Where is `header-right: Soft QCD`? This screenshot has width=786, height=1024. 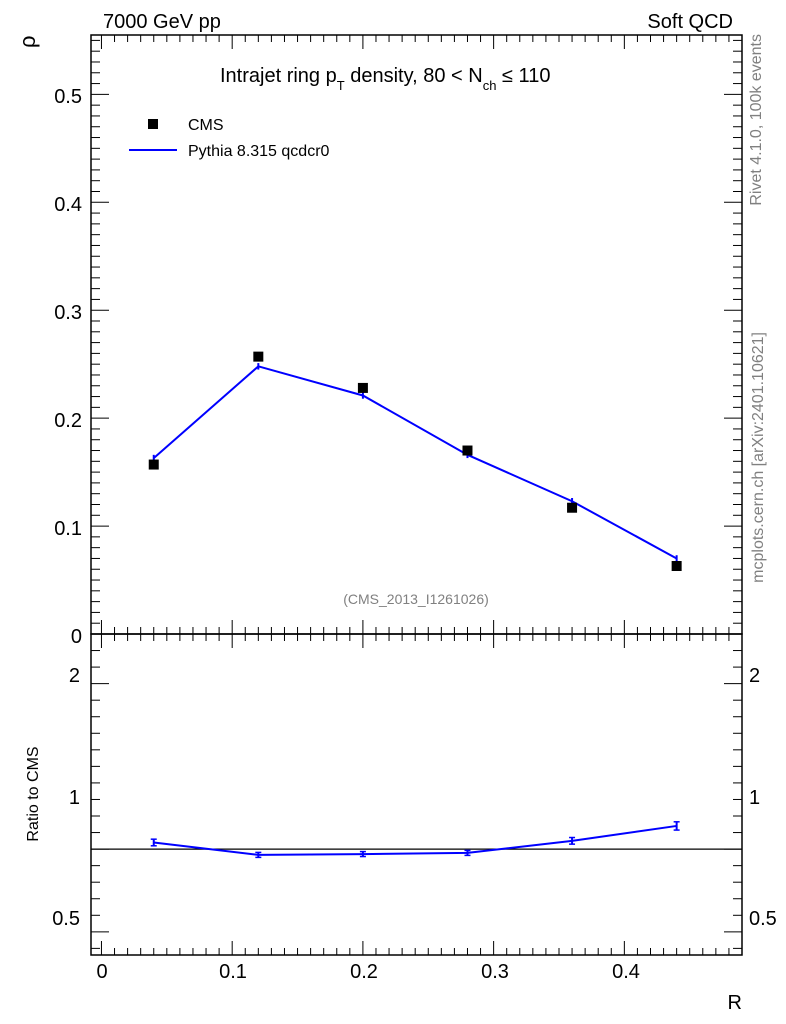
header-right: Soft QCD is located at coordinates (690, 22).